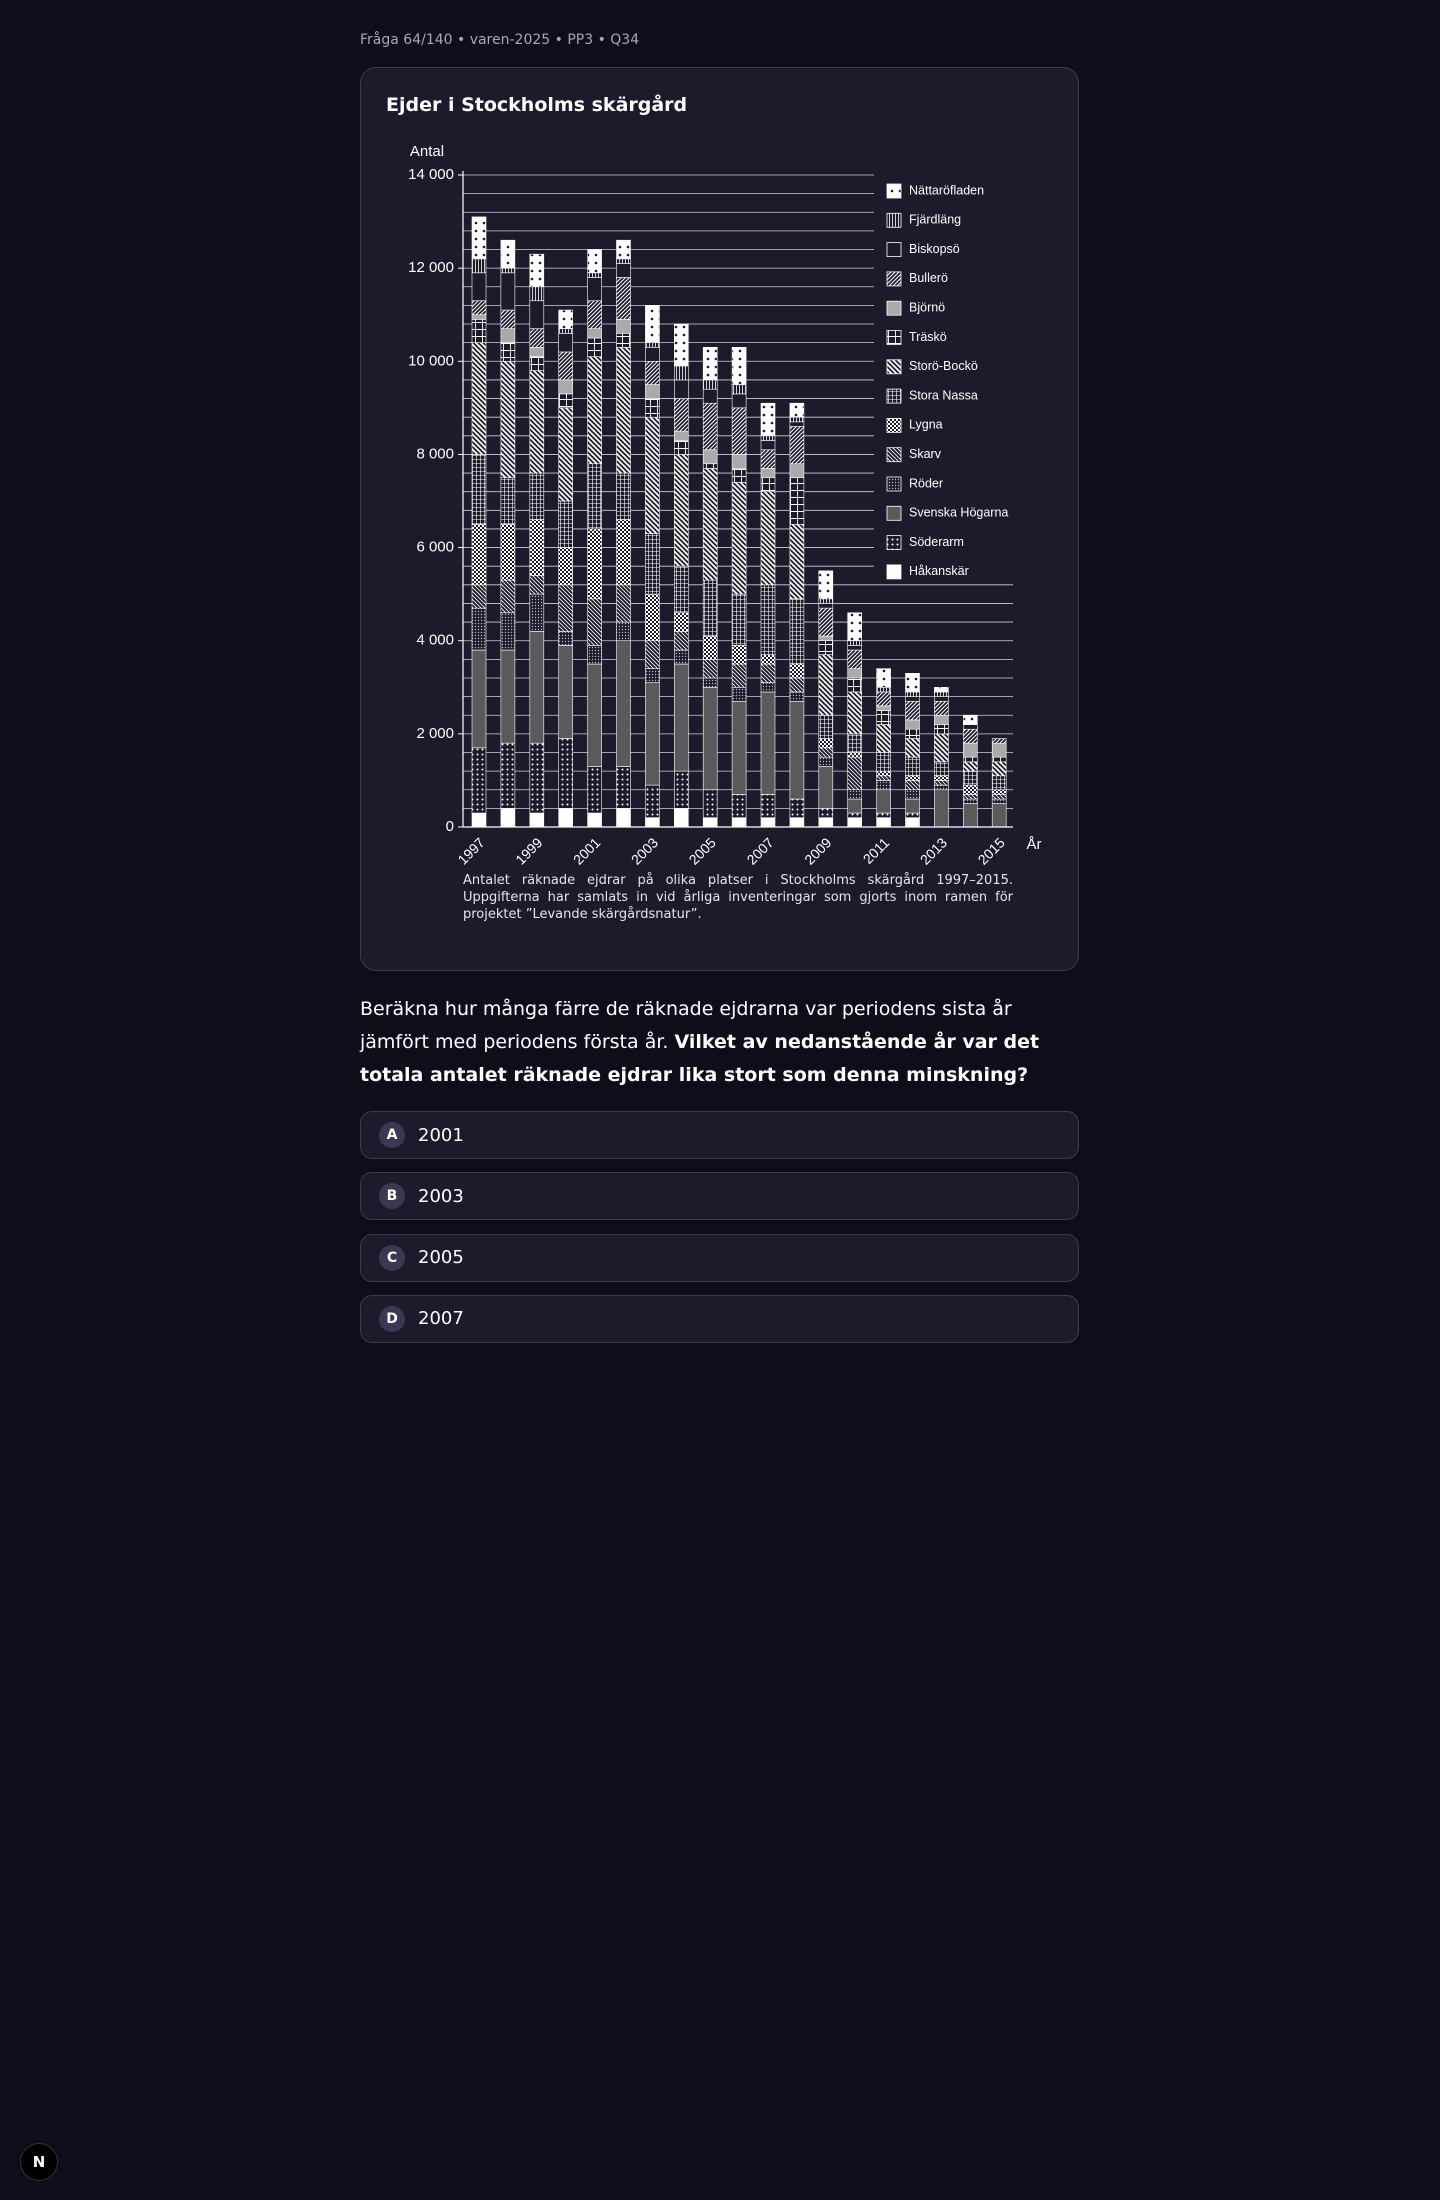 The image size is (1440, 2200). What do you see at coordinates (719, 1257) in the screenshot?
I see `answer-option: C 2005` at bounding box center [719, 1257].